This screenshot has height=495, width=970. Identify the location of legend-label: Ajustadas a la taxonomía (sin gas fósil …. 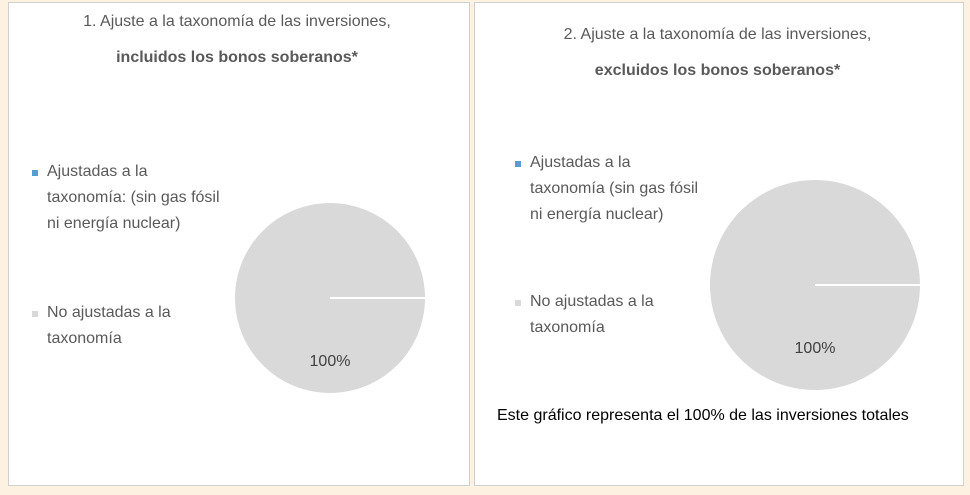
(614, 188).